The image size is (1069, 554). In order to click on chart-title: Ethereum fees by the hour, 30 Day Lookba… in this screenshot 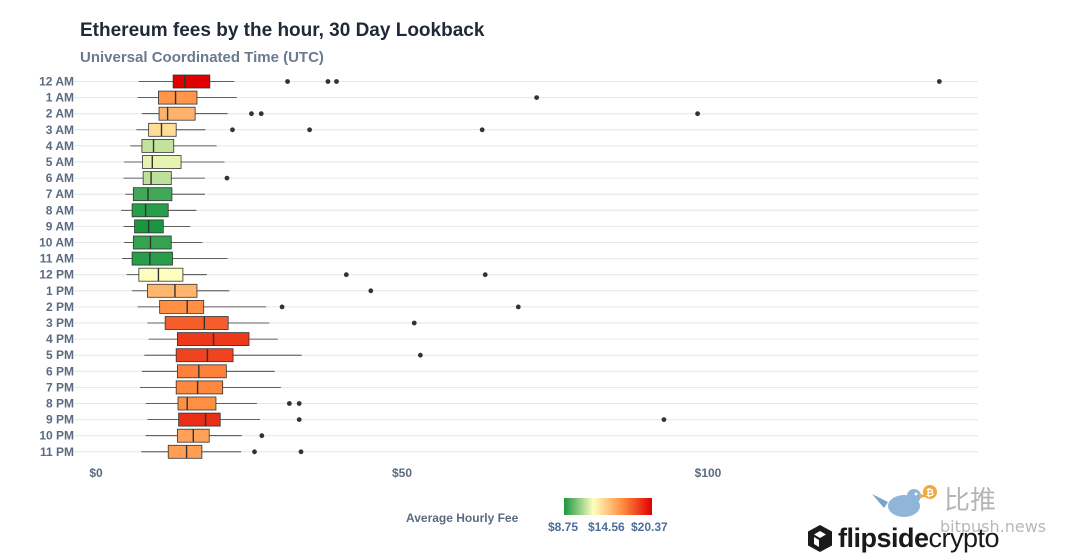, I will do `click(282, 30)`.